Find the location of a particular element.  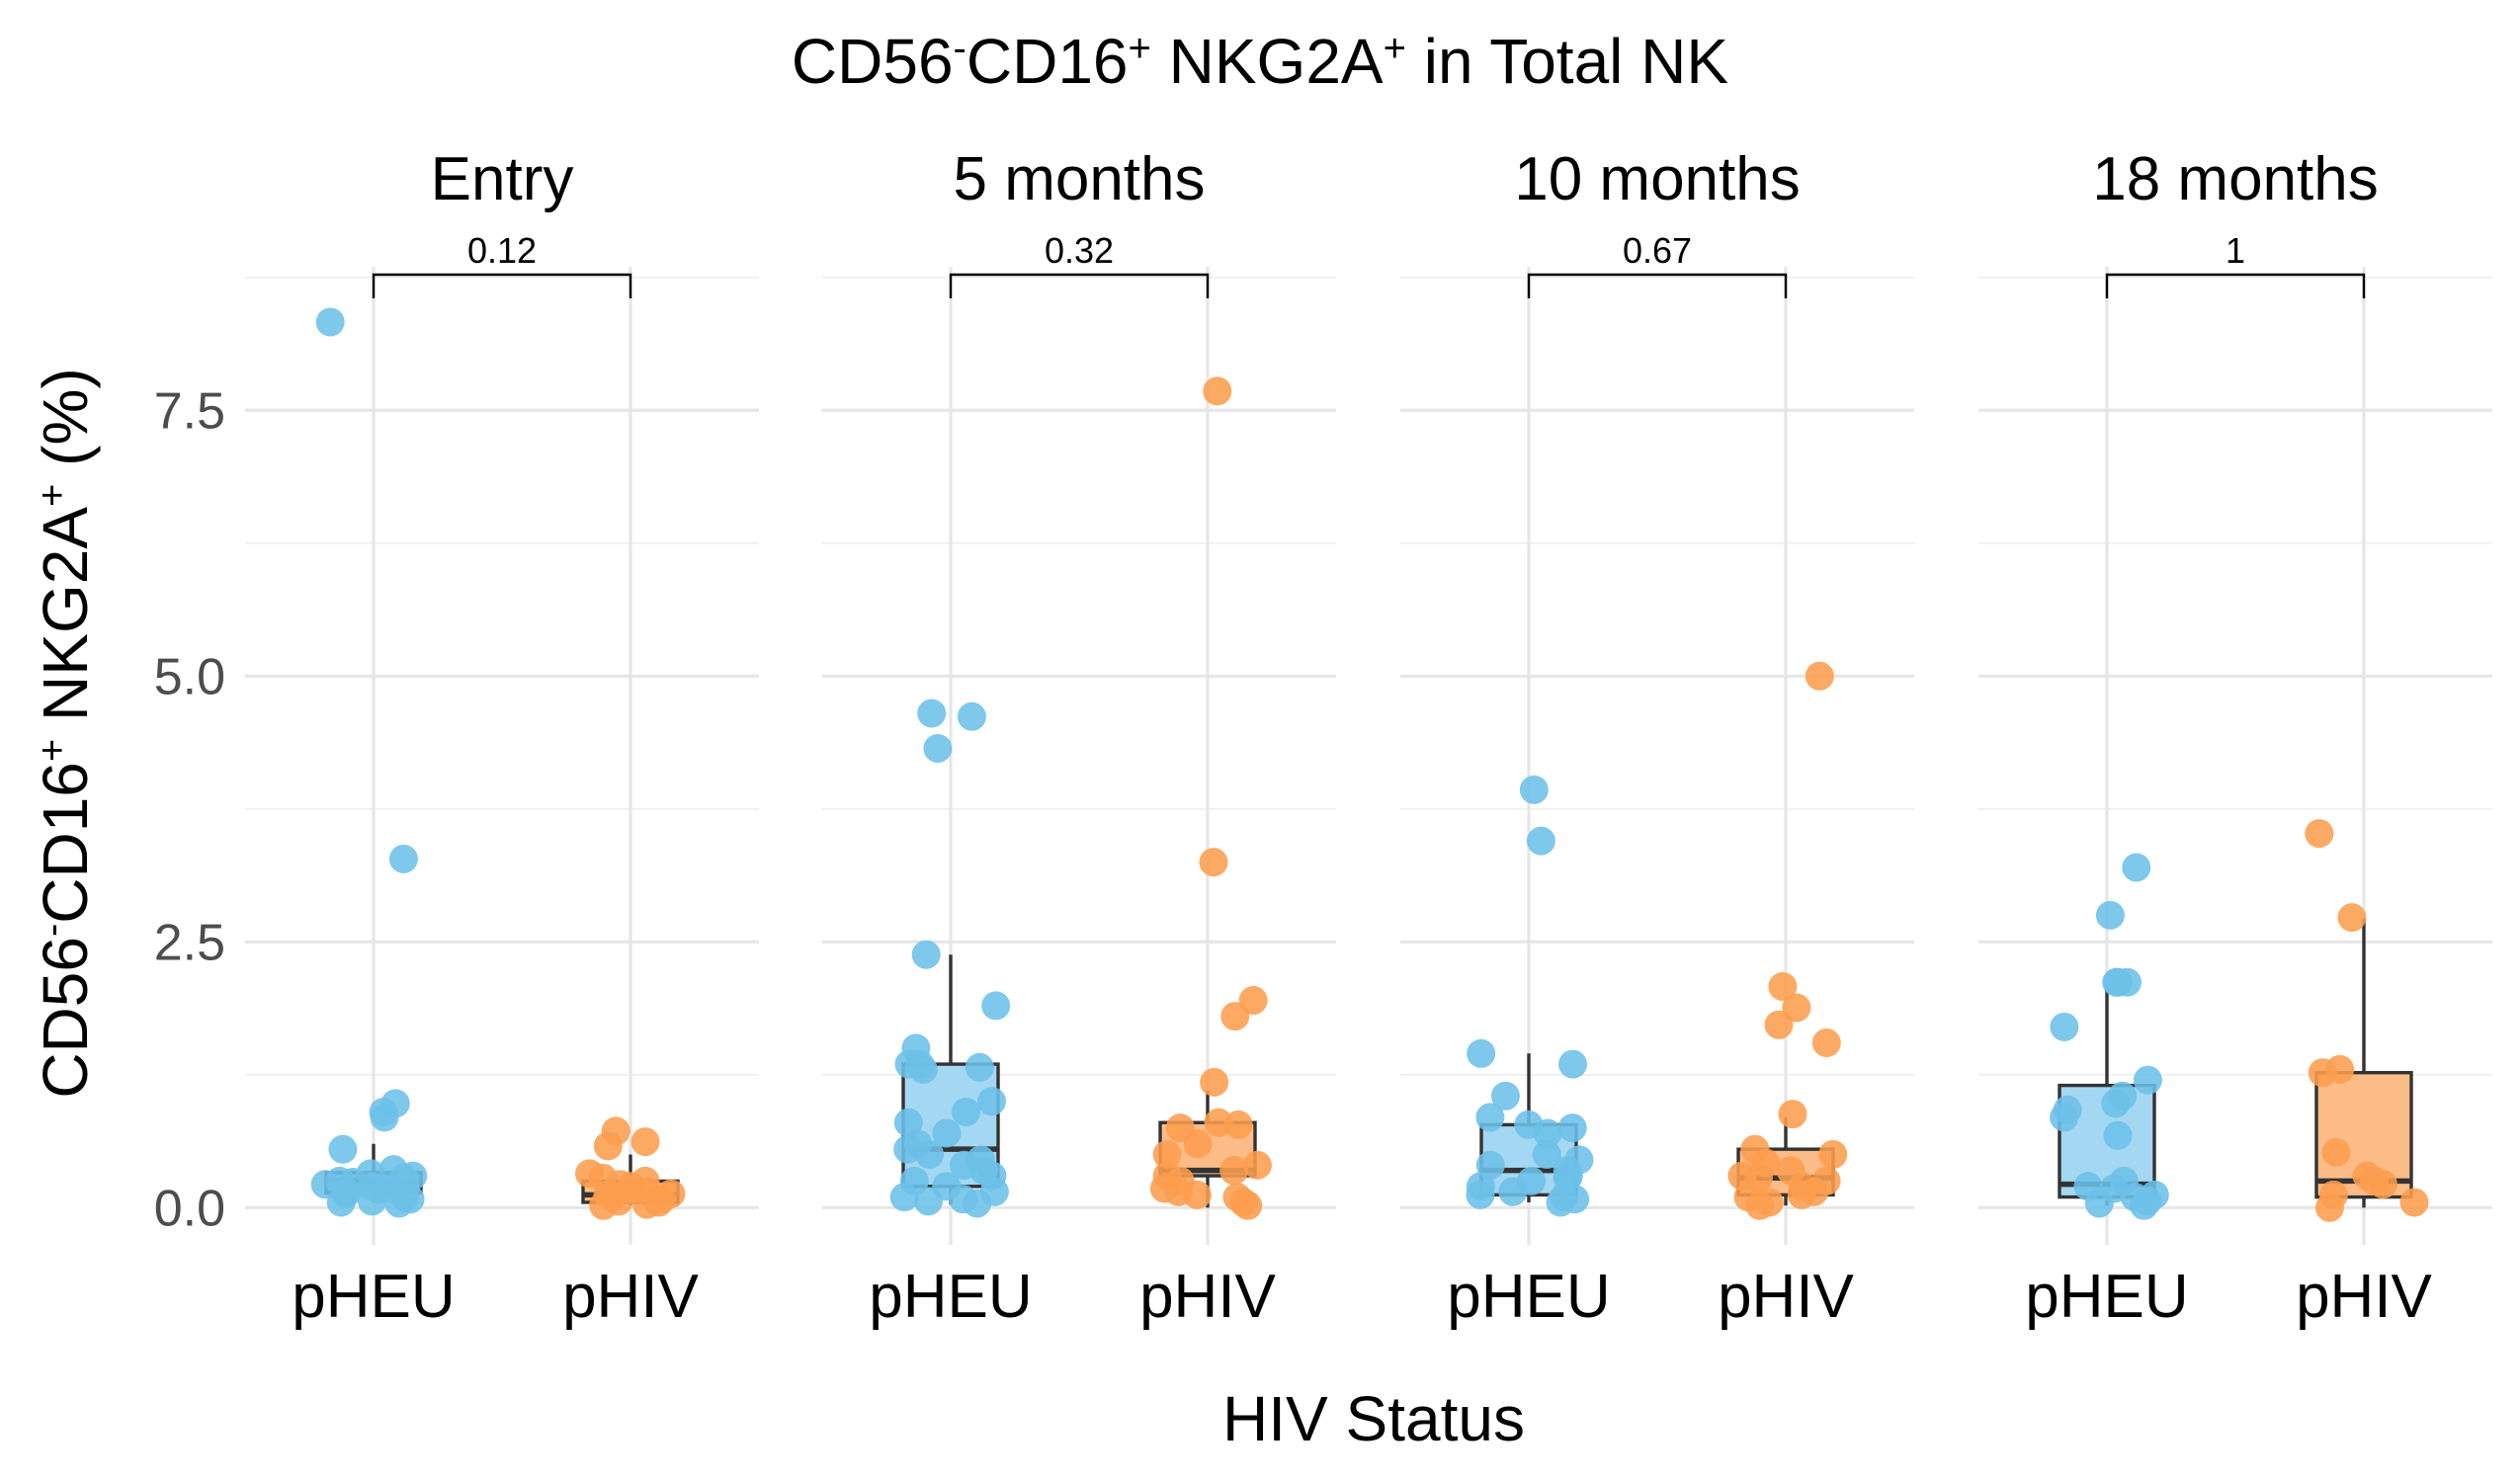

y-tick-label: 5.0 is located at coordinates (189, 676).